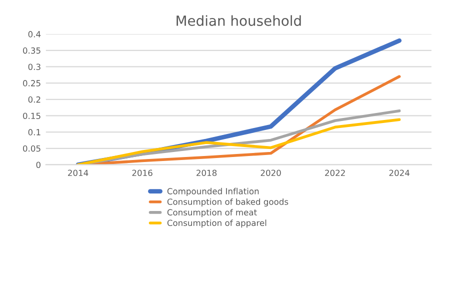  Describe the element at coordinates (31, 50) in the screenshot. I see `y-tick-label: 0.35` at that location.